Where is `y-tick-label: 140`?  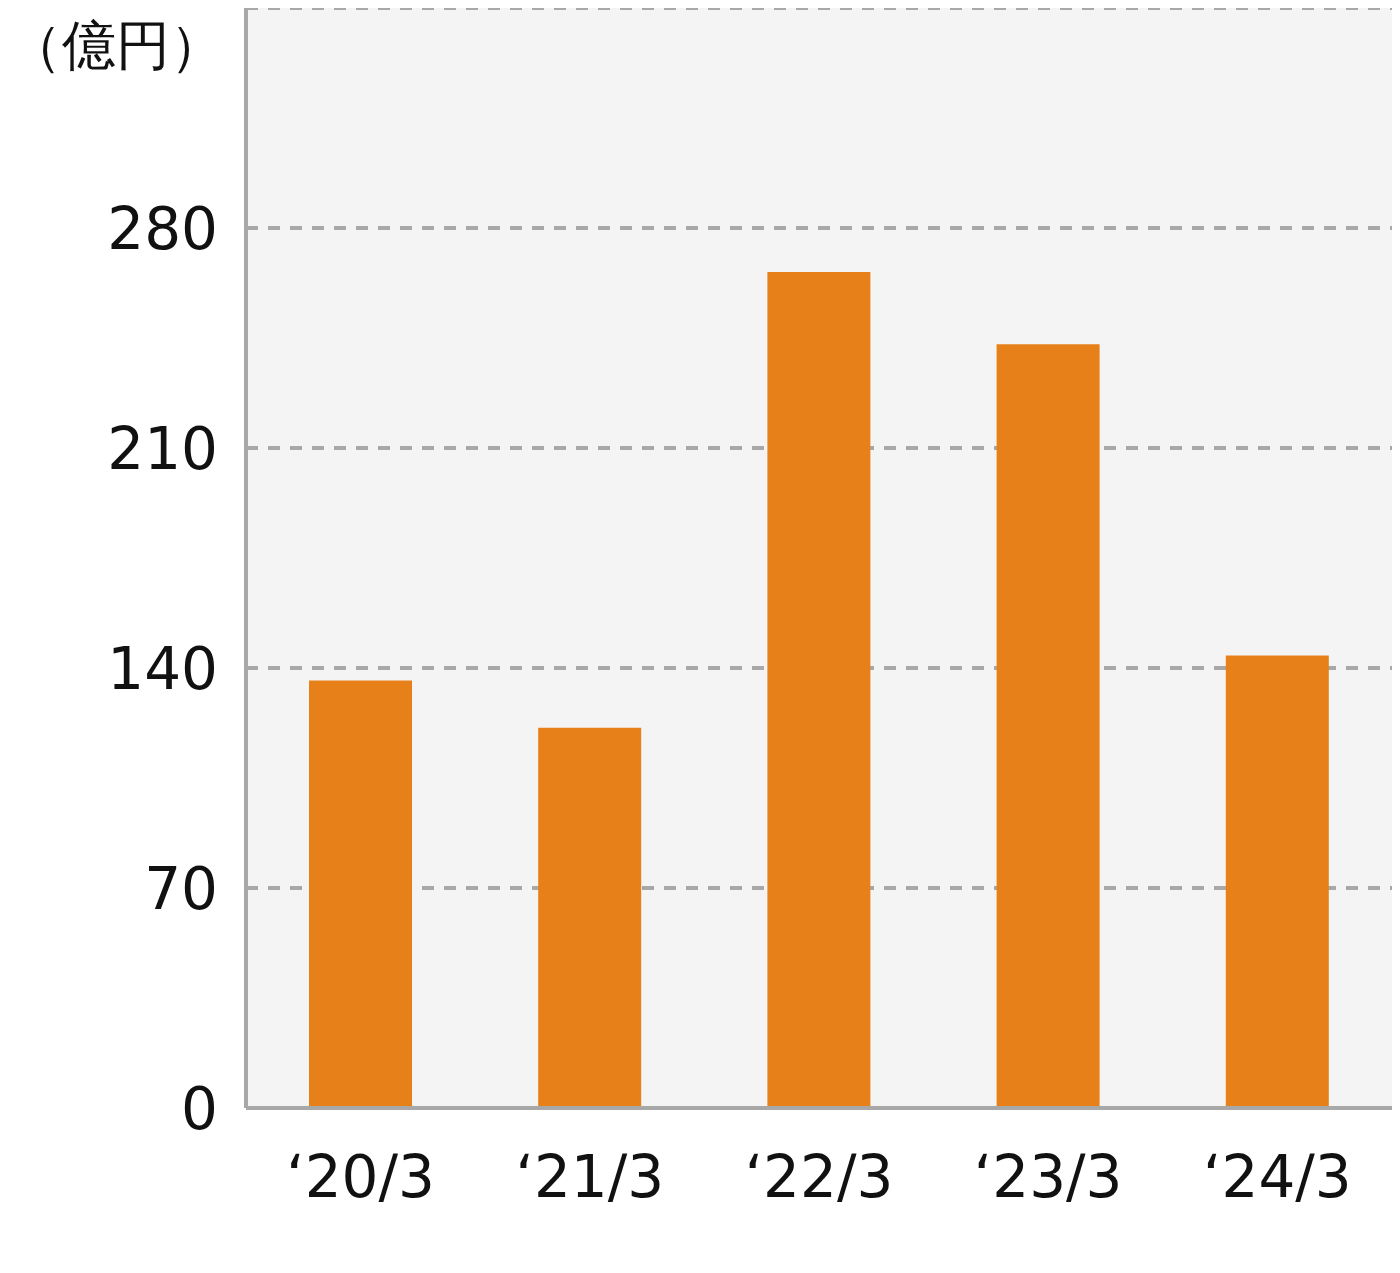
y-tick-label: 140 is located at coordinates (162, 668).